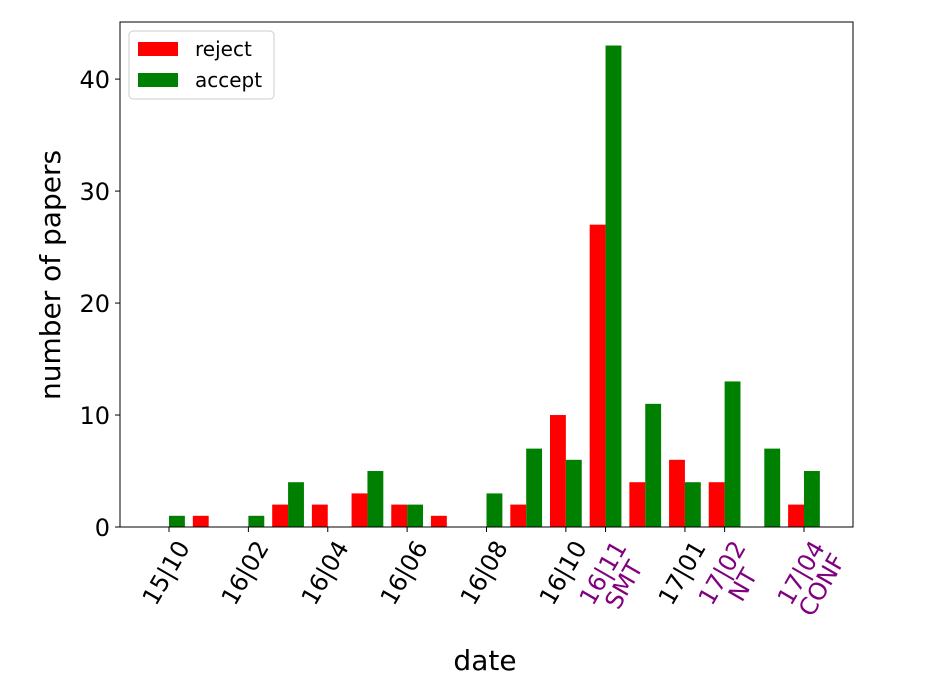 This screenshot has width=950, height=695. I want to click on legend-label: reject, so click(223, 49).